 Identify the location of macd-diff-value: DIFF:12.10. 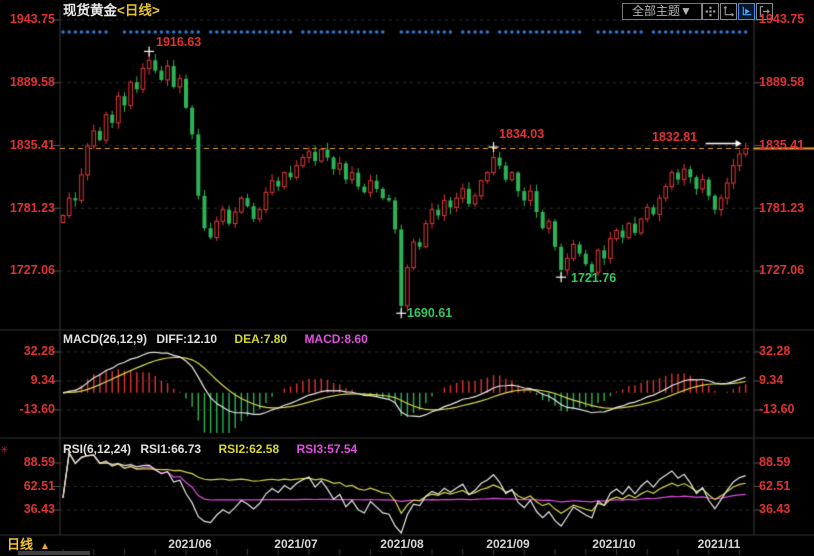
(187, 339).